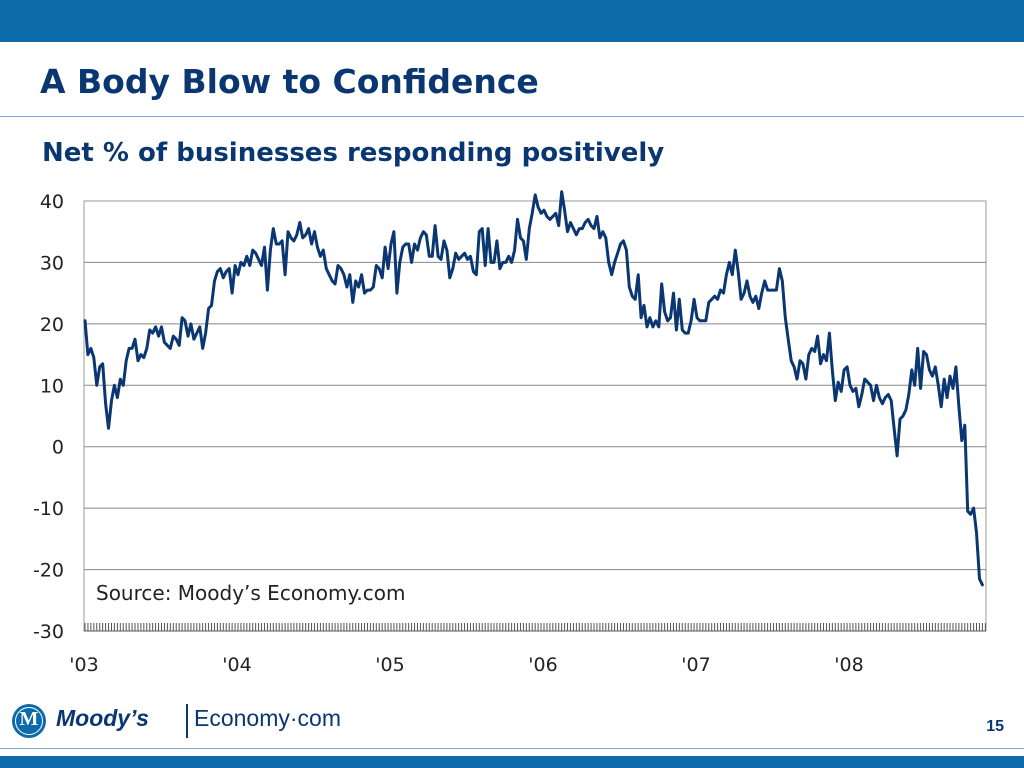  Describe the element at coordinates (48, 509) in the screenshot. I see `y-tick-label: -10` at that location.